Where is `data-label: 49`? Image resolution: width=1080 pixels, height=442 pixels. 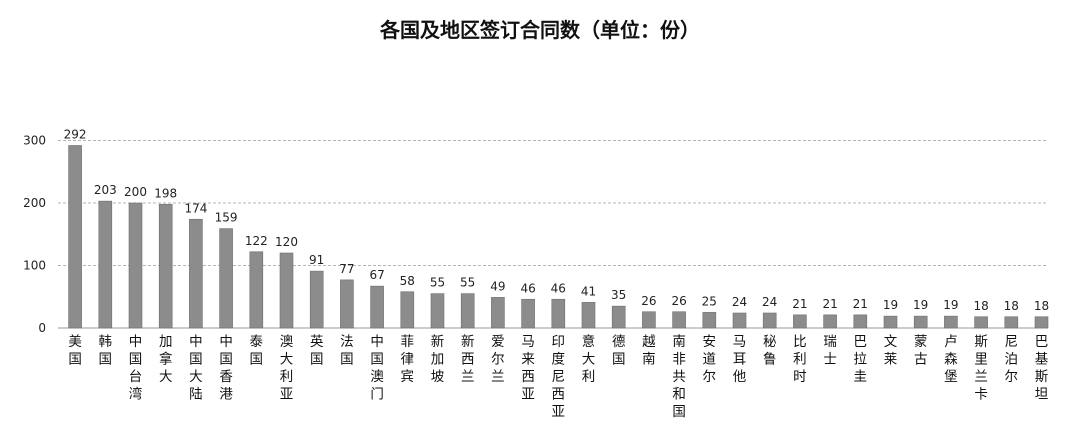 data-label: 49 is located at coordinates (497, 286).